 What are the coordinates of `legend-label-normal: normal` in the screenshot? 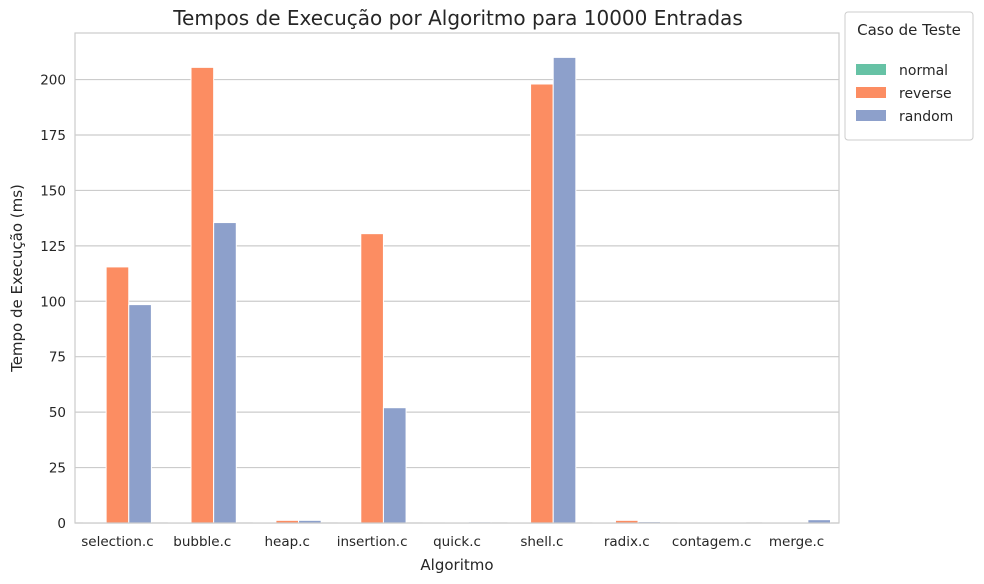 It's located at (923, 71).